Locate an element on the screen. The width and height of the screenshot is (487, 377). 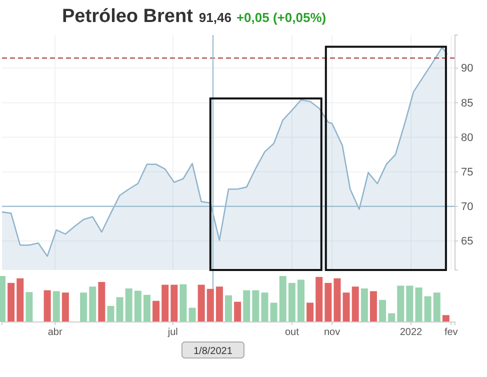
y-tick-label: 65 is located at coordinates (467, 241).